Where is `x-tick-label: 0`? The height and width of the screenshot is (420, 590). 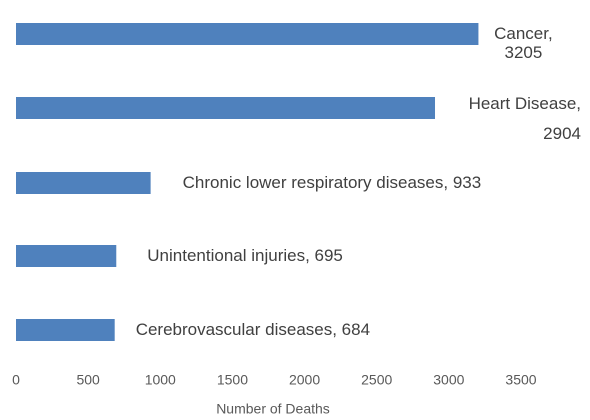
x-tick-label: 0 is located at coordinates (16, 380).